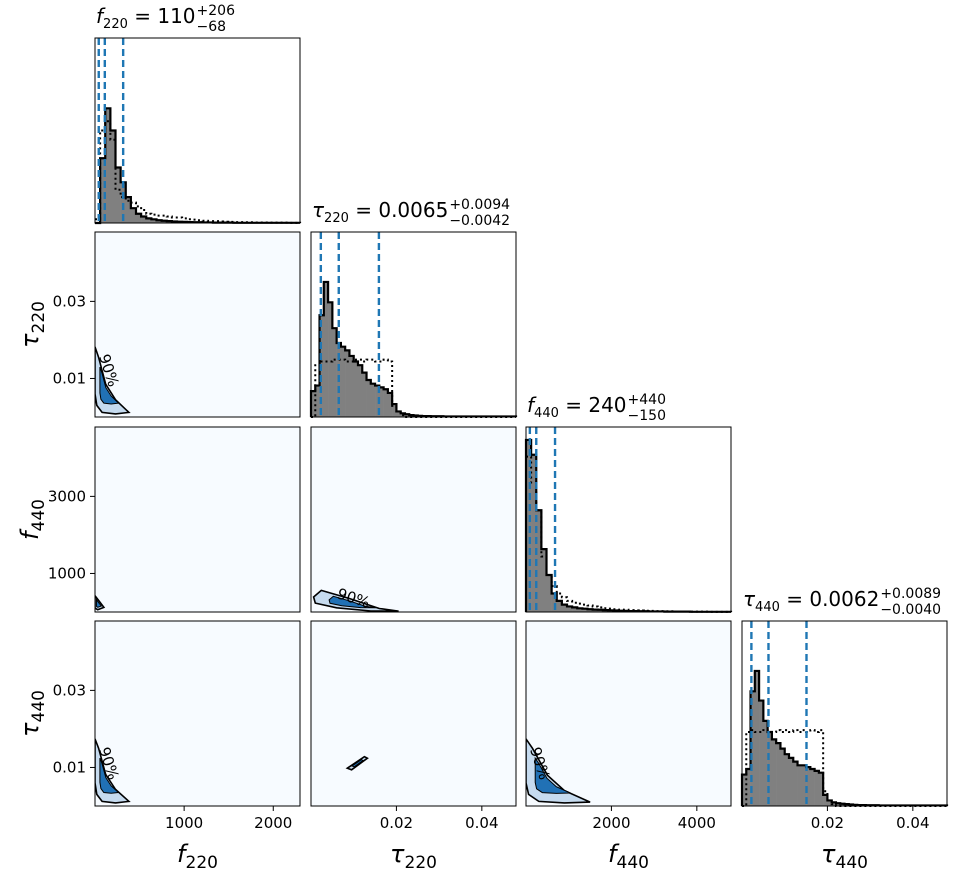 This screenshot has height=878, width=961. What do you see at coordinates (852, 863) in the screenshot?
I see `x-axis-sub: 440` at bounding box center [852, 863].